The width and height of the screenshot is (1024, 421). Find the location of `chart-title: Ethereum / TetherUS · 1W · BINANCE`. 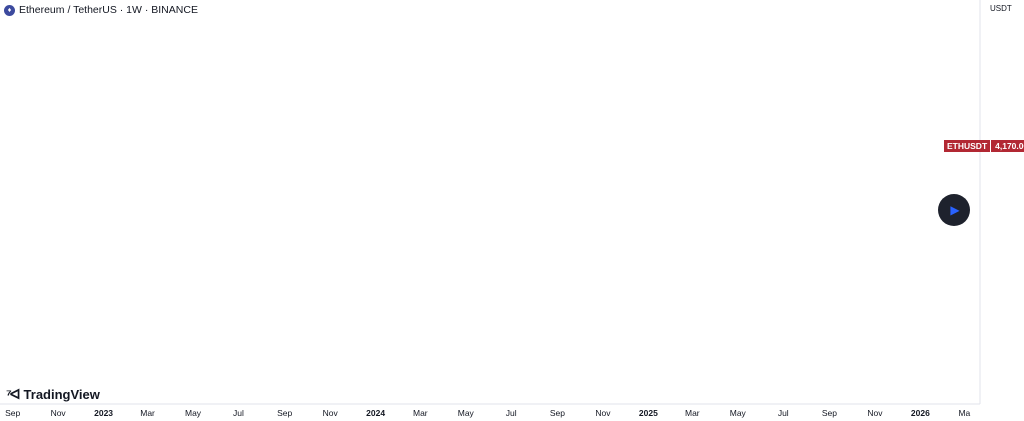

chart-title: Ethereum / TetherUS · 1W · BINANCE is located at coordinates (108, 10).